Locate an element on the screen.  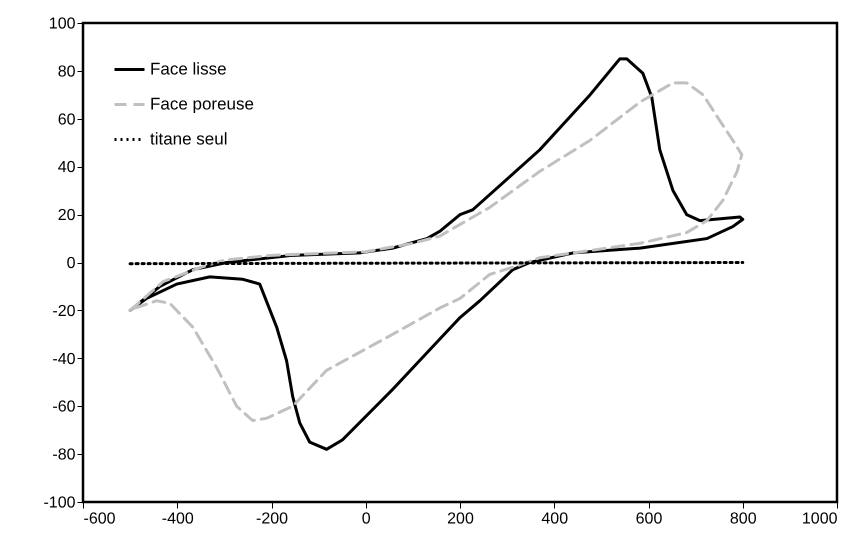
y-tick-label: 80 is located at coordinates (67, 71).